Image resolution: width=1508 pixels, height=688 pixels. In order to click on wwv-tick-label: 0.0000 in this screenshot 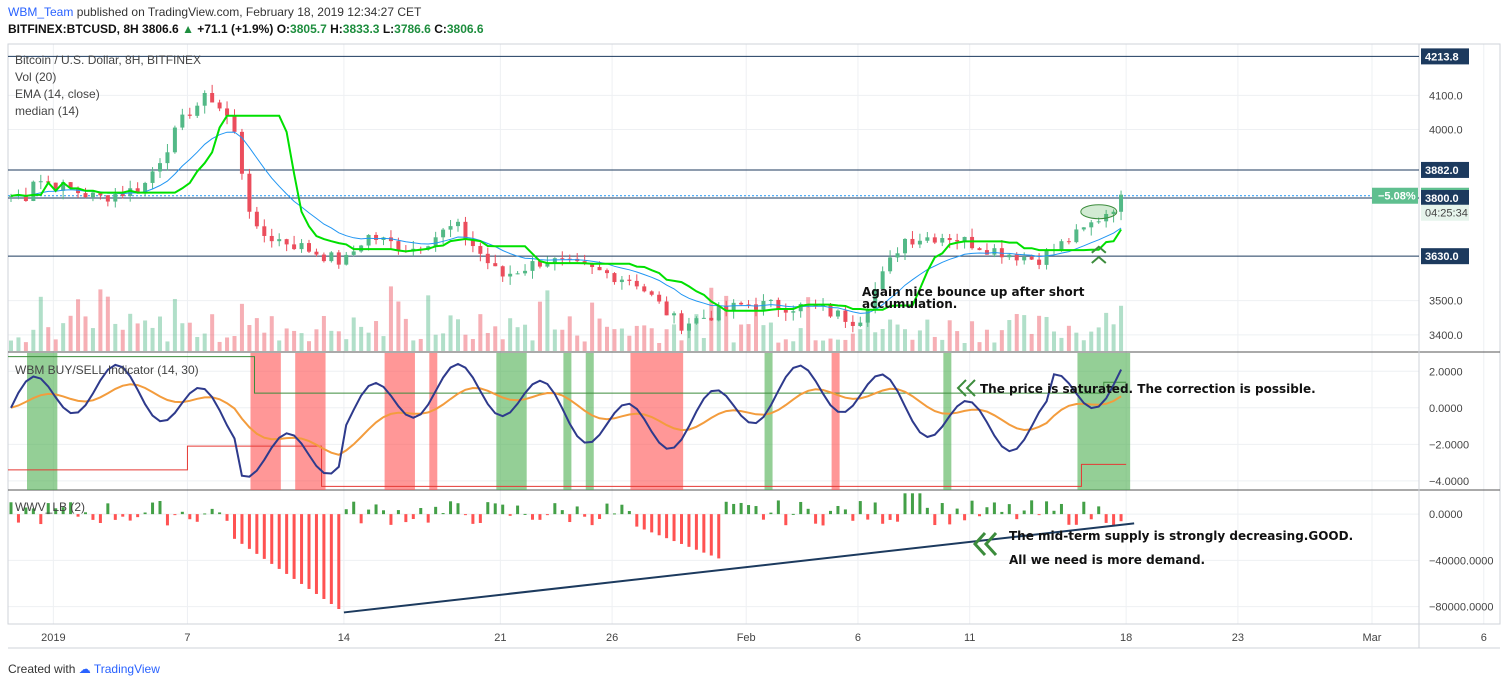, I will do `click(1446, 515)`.